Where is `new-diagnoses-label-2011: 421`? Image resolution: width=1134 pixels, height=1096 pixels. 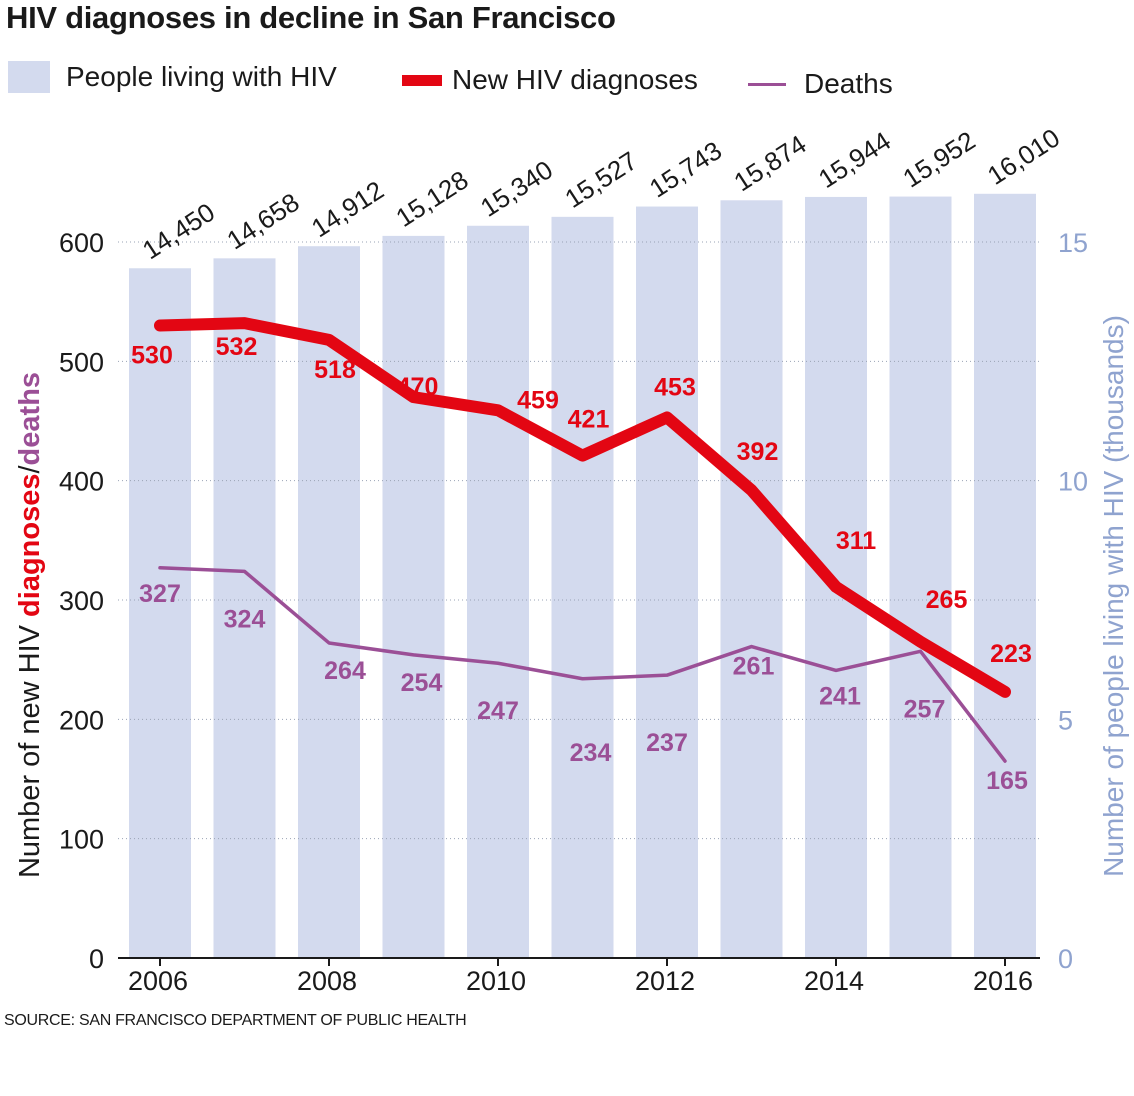 new-diagnoses-label-2011: 421 is located at coordinates (589, 420).